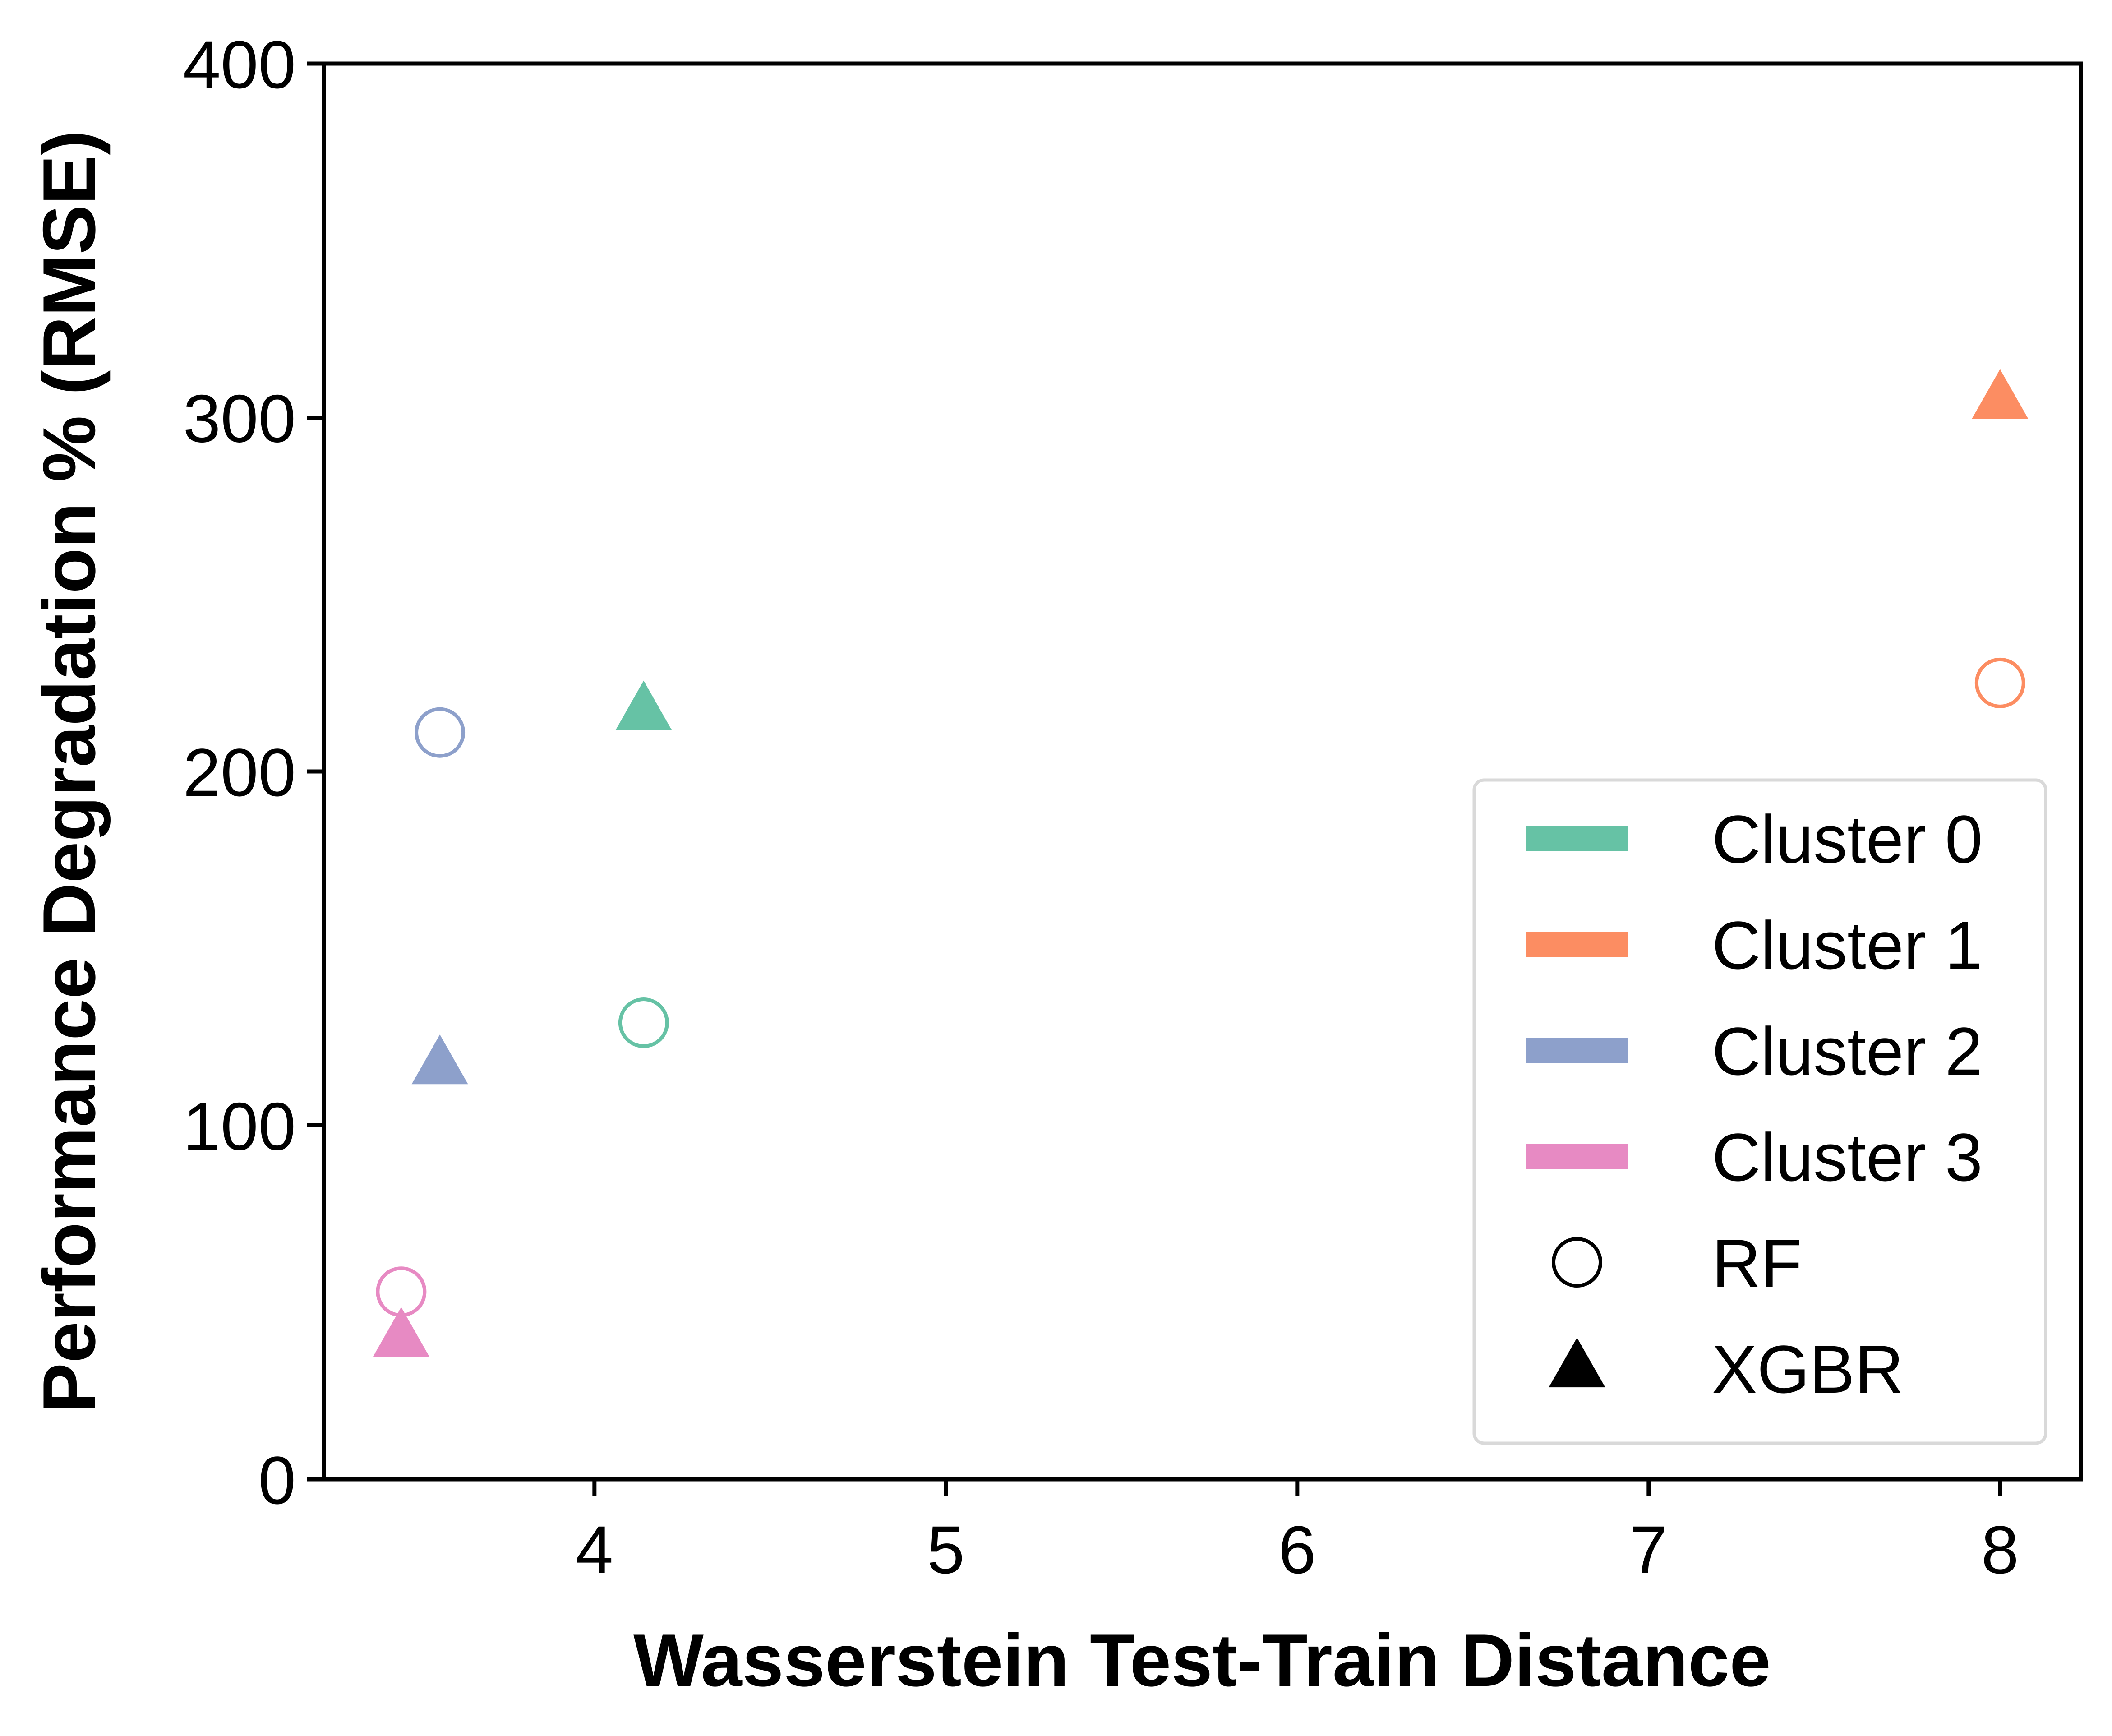  What do you see at coordinates (1757, 1263) in the screenshot?
I see `legend-label-rf: RF` at bounding box center [1757, 1263].